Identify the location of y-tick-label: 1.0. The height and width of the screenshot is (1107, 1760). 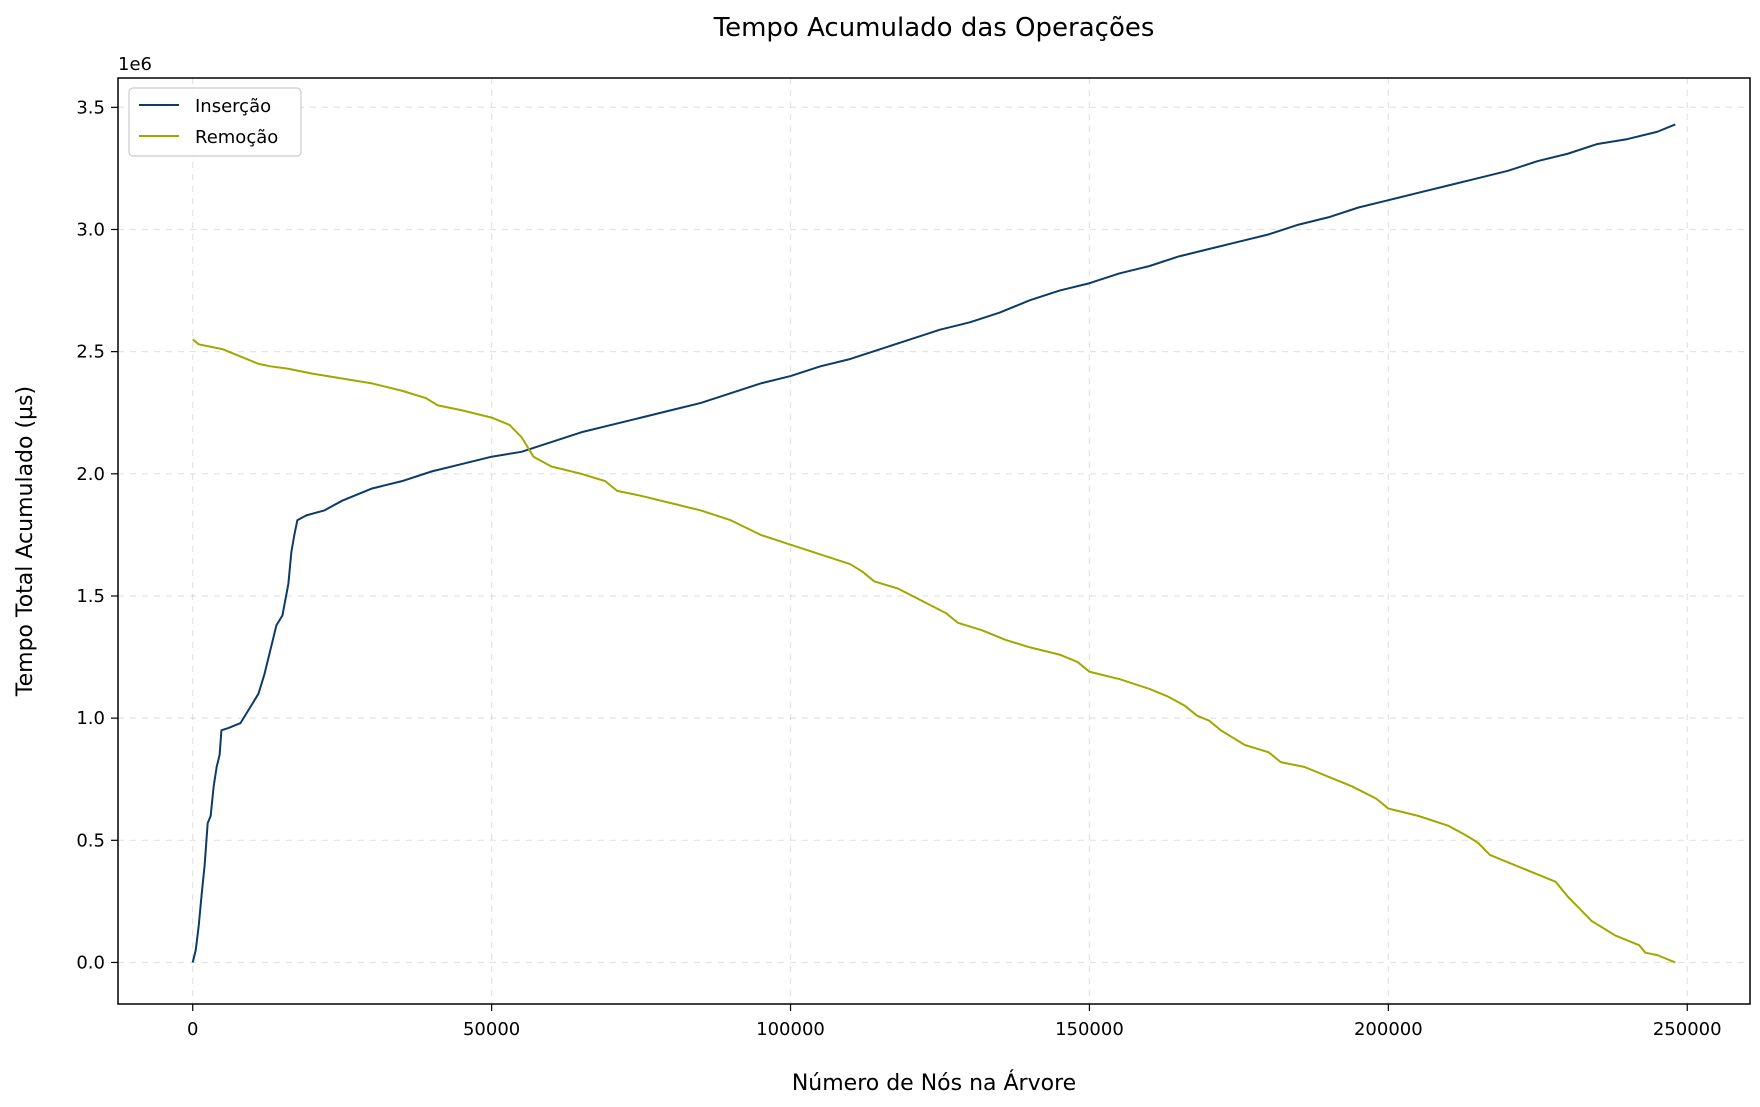
(90, 718).